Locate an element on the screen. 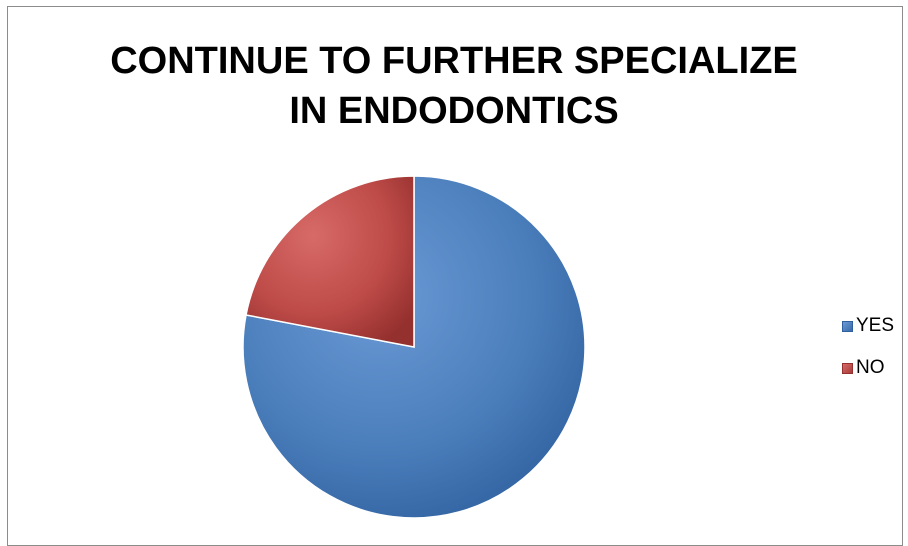  legend-swatch-no is located at coordinates (847, 368).